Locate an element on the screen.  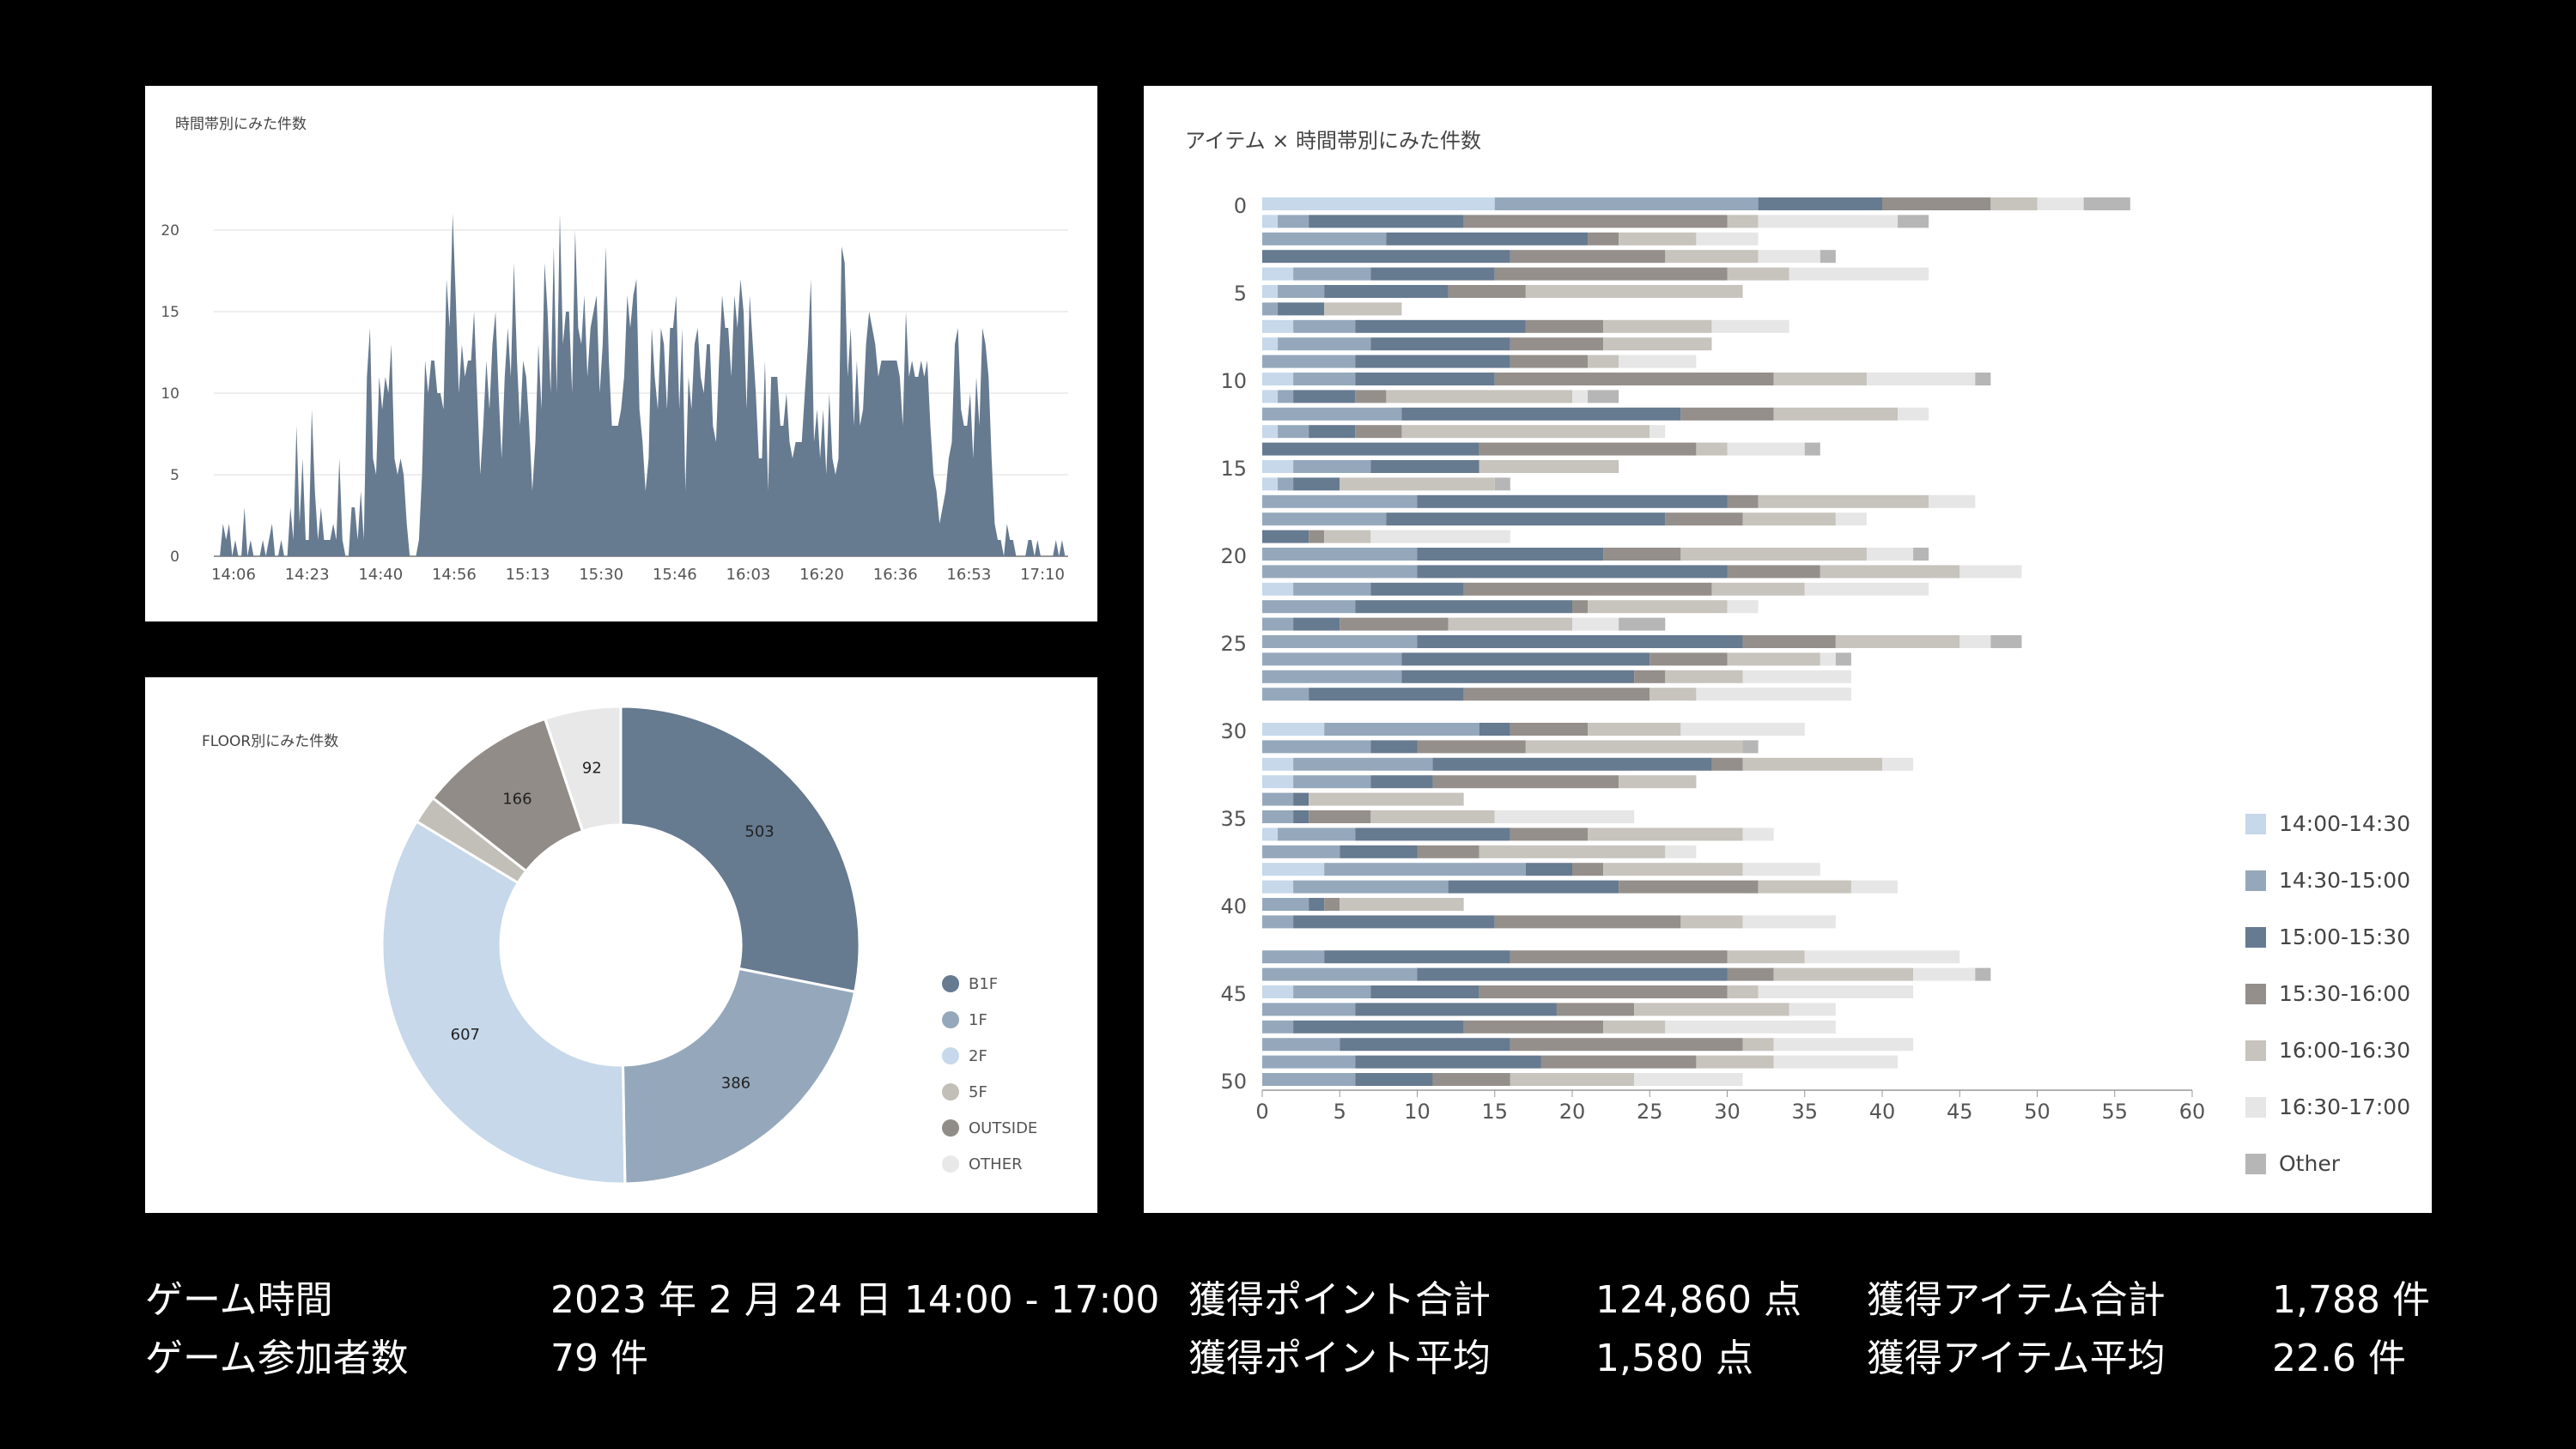
y-tick-label: 0 is located at coordinates (175, 557).